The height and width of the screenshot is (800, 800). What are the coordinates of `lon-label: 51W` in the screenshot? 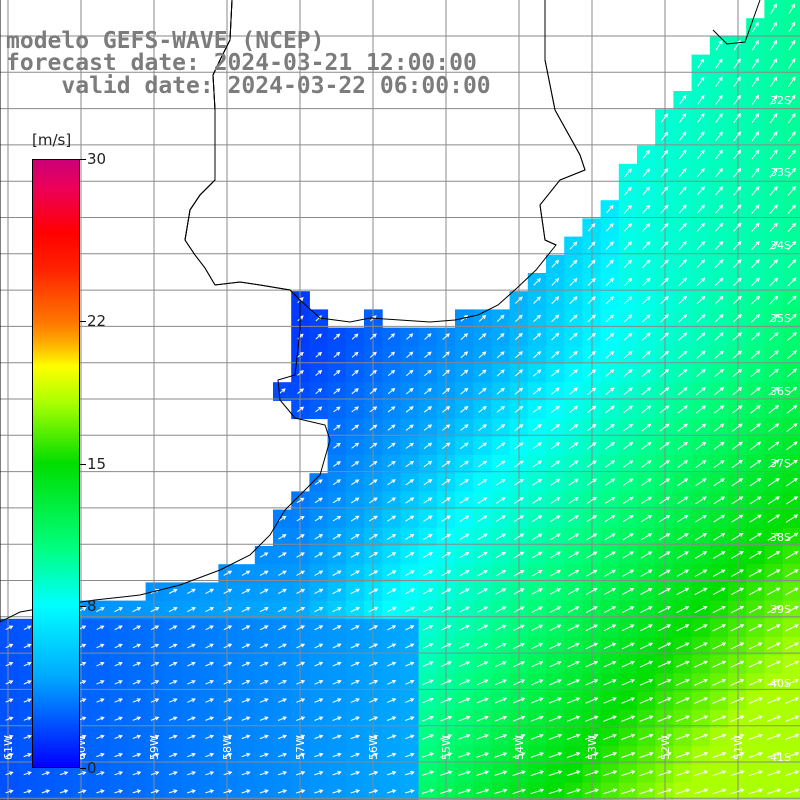 It's located at (738, 747).